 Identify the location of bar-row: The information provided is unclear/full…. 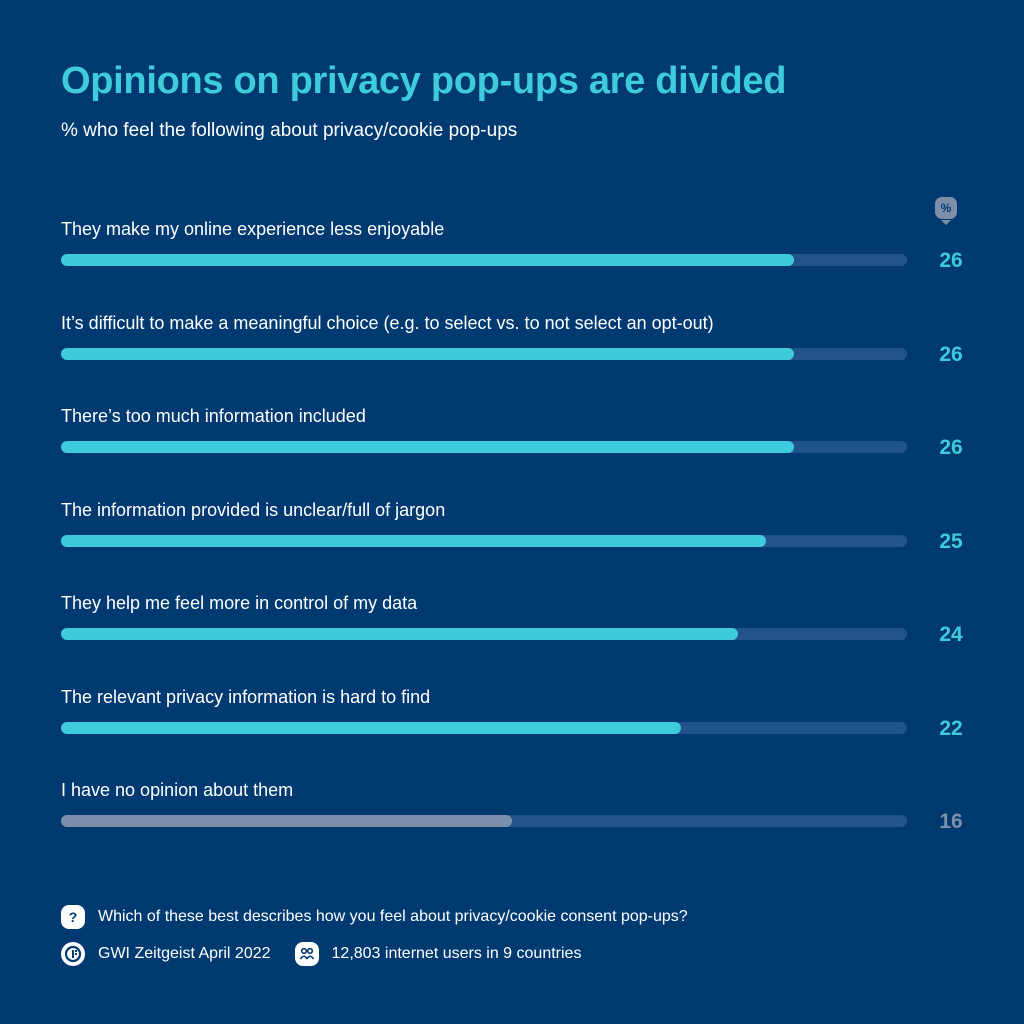
(516, 530).